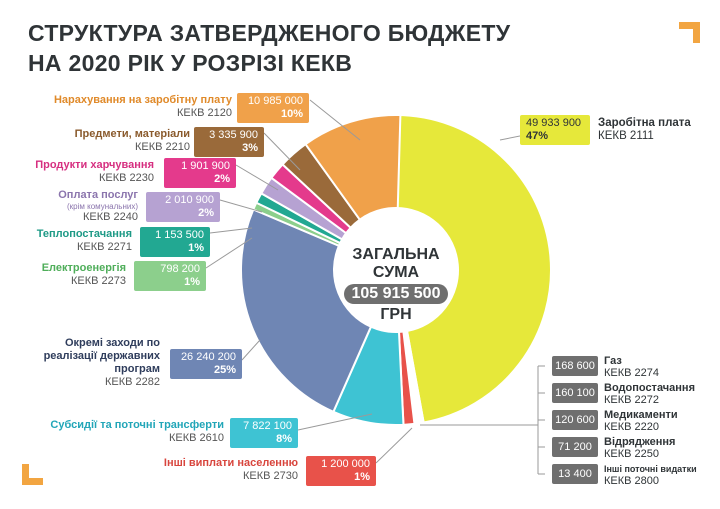 The width and height of the screenshot is (720, 509). What do you see at coordinates (641, 415) in the screenshot?
I see `label-name: Медикаменти` at bounding box center [641, 415].